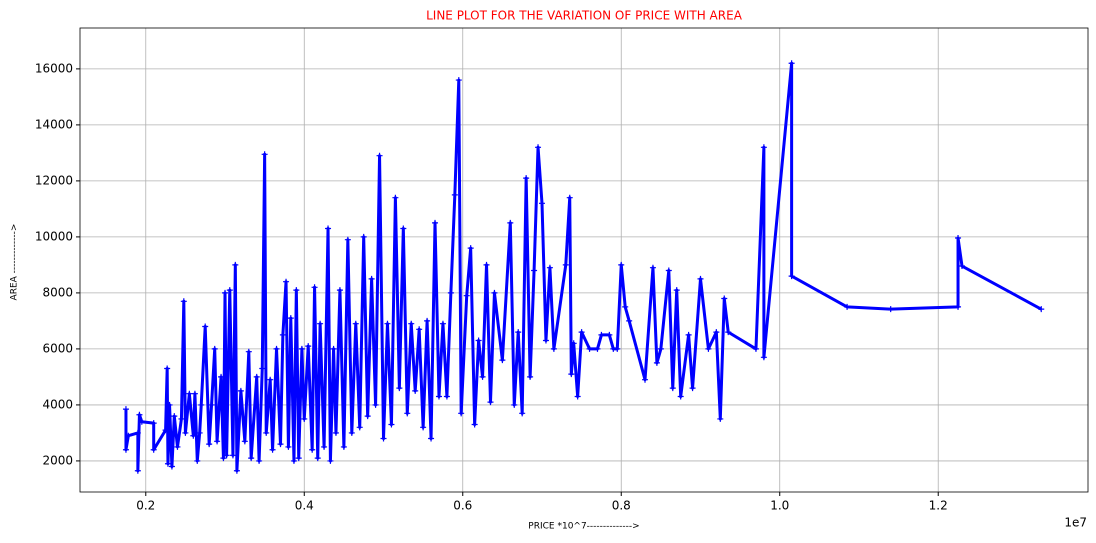 The image size is (1096, 543). Describe the element at coordinates (57, 460) in the screenshot. I see `y-tick-label: 2000` at that location.